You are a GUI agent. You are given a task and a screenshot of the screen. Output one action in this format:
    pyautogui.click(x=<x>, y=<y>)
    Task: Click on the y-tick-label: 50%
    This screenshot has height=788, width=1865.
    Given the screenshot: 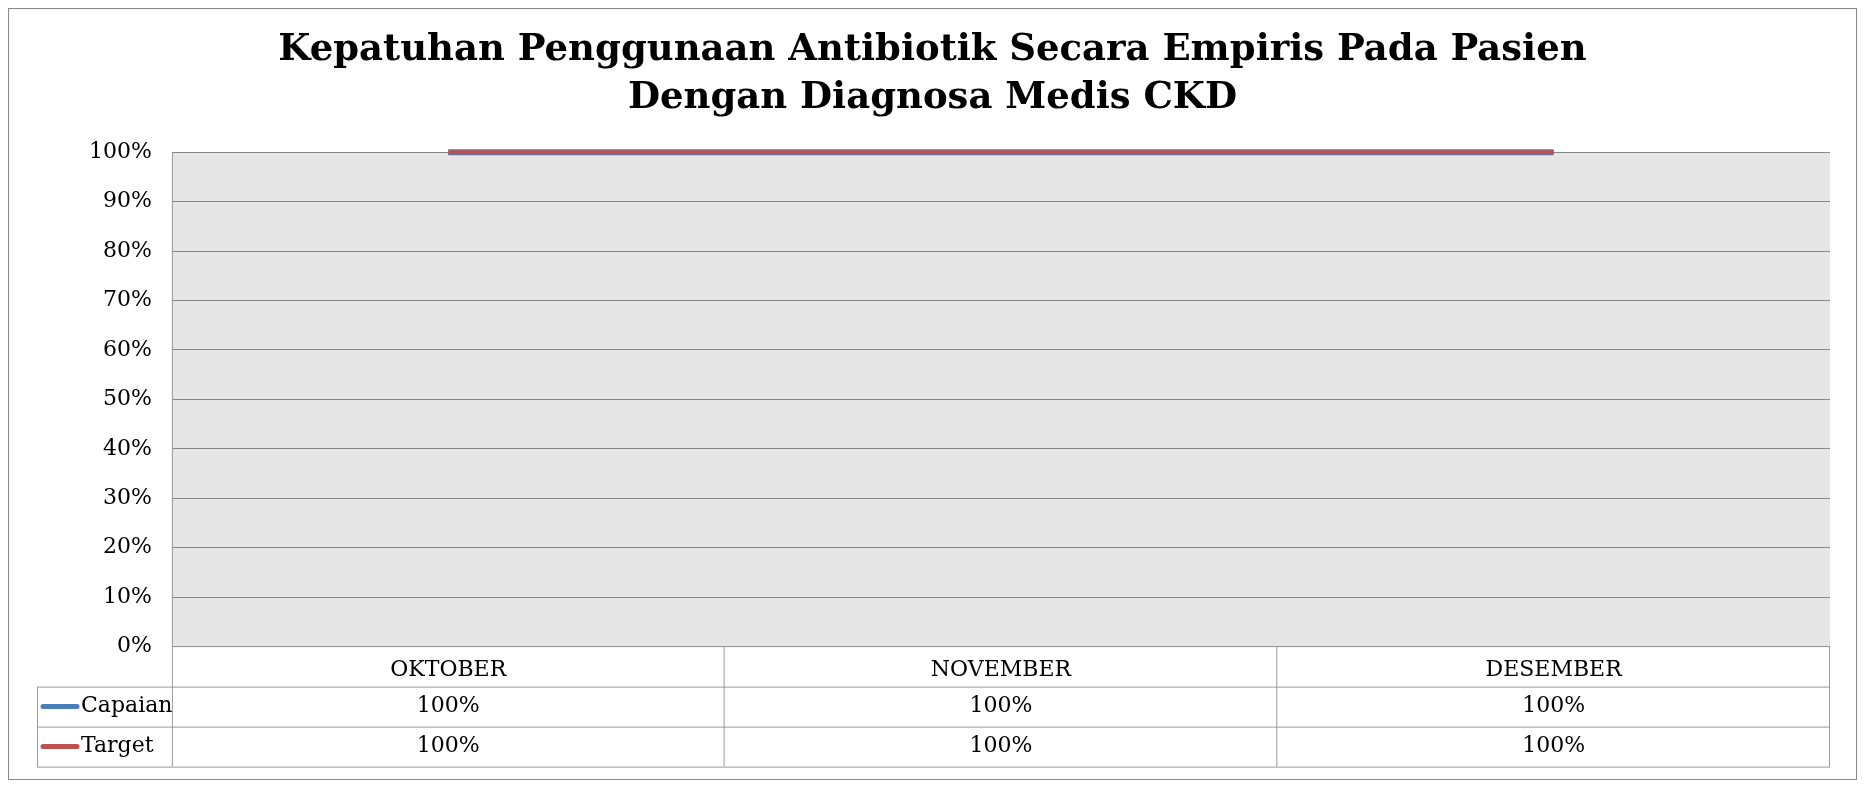 What is the action you would take?
    pyautogui.click(x=127, y=398)
    